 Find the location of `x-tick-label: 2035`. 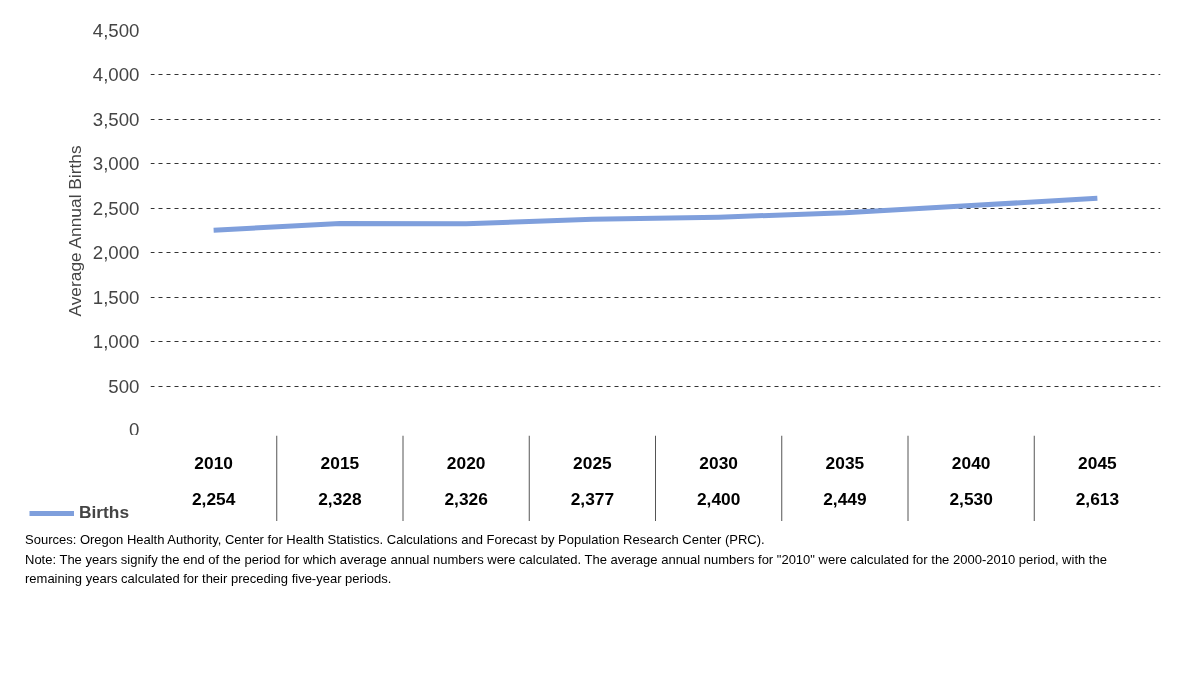

x-tick-label: 2035 is located at coordinates (845, 462).